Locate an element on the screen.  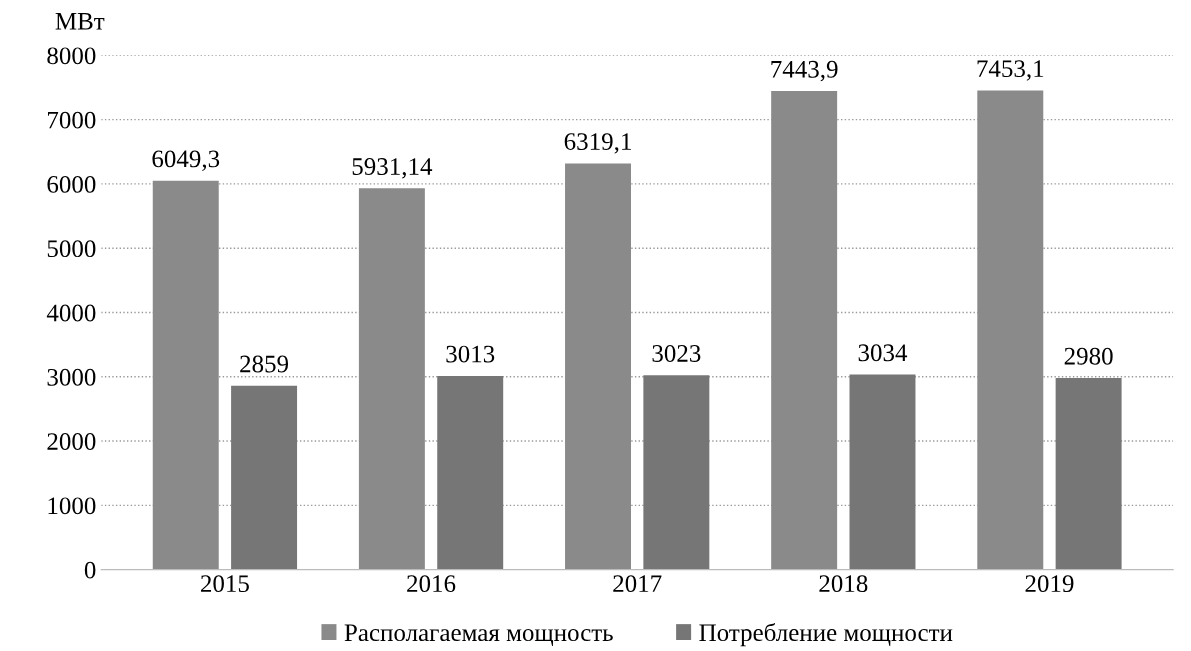
x-tick-label: 2016 is located at coordinates (431, 584).